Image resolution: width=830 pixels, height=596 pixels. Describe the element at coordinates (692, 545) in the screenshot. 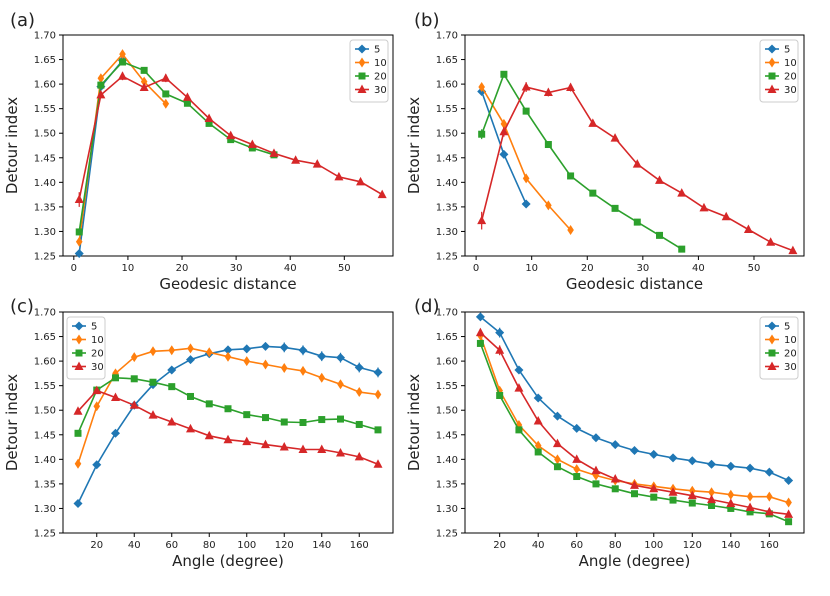

I see `x-tick-label: 120` at that location.